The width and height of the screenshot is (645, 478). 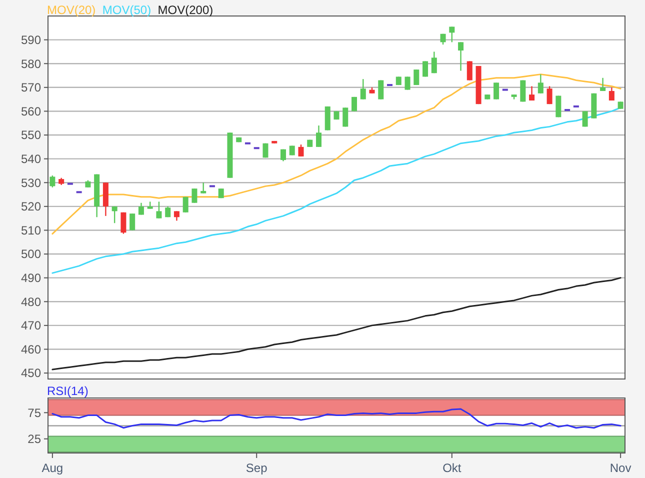 I want to click on y-tick-label: 560, so click(x=31, y=111).